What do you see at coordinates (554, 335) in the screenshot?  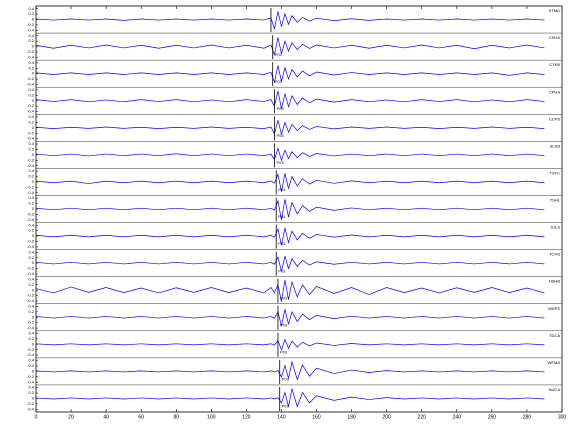 I see `station-label: TDCA` at bounding box center [554, 335].